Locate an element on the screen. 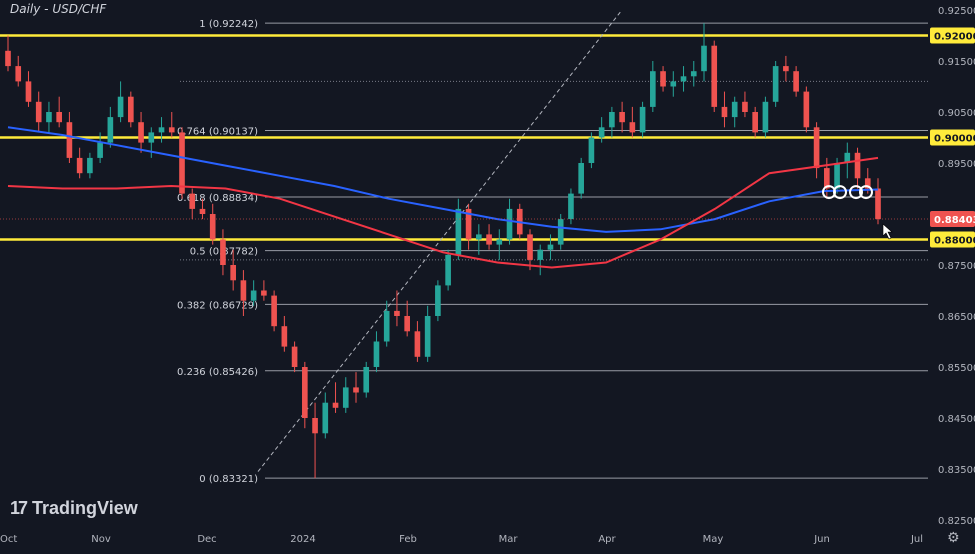  tradingview-mark-icon: 17 is located at coordinates (19, 508).